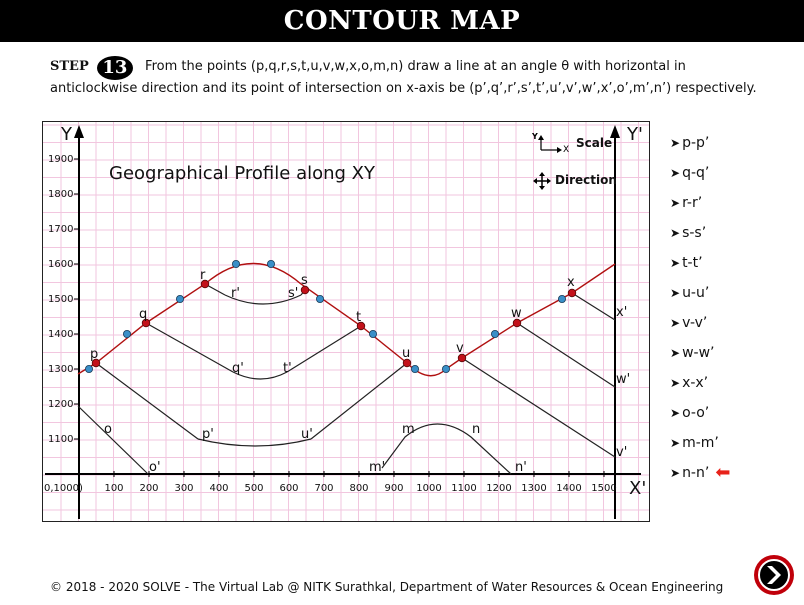  I want to click on curve-r-s, so click(263, 299).